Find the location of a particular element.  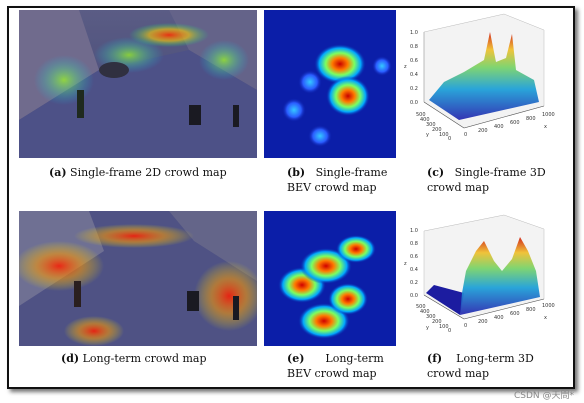

f-y-tick-3: 300 is located at coordinates (431, 317).